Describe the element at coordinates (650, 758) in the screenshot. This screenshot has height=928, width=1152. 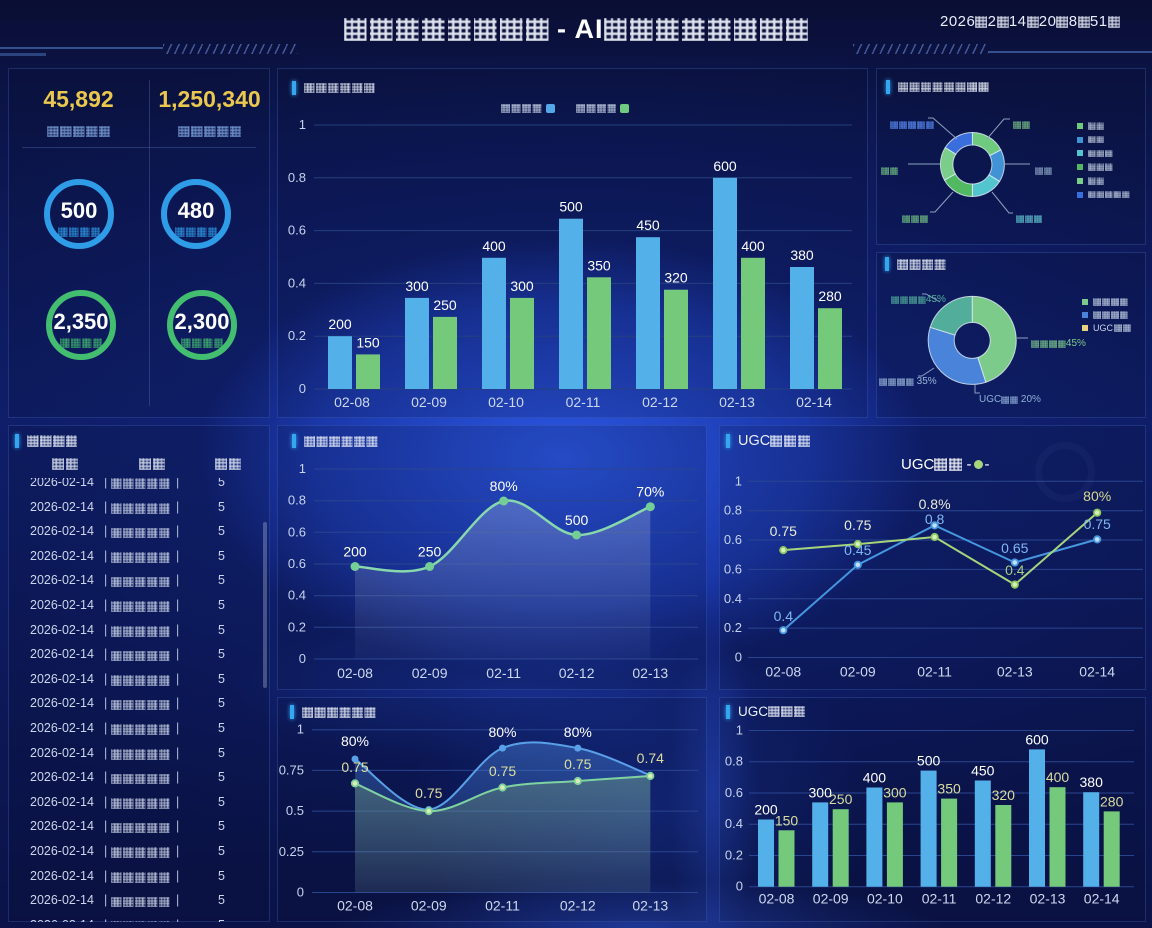
I see `svg-text: 0.74` at that location.